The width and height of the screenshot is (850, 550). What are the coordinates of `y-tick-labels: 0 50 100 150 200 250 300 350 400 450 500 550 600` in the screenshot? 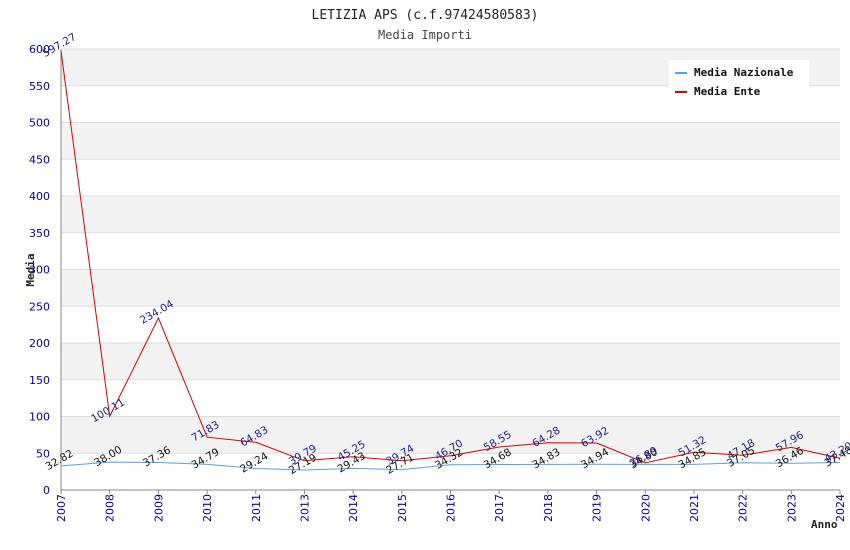 It's located at (39, 270).